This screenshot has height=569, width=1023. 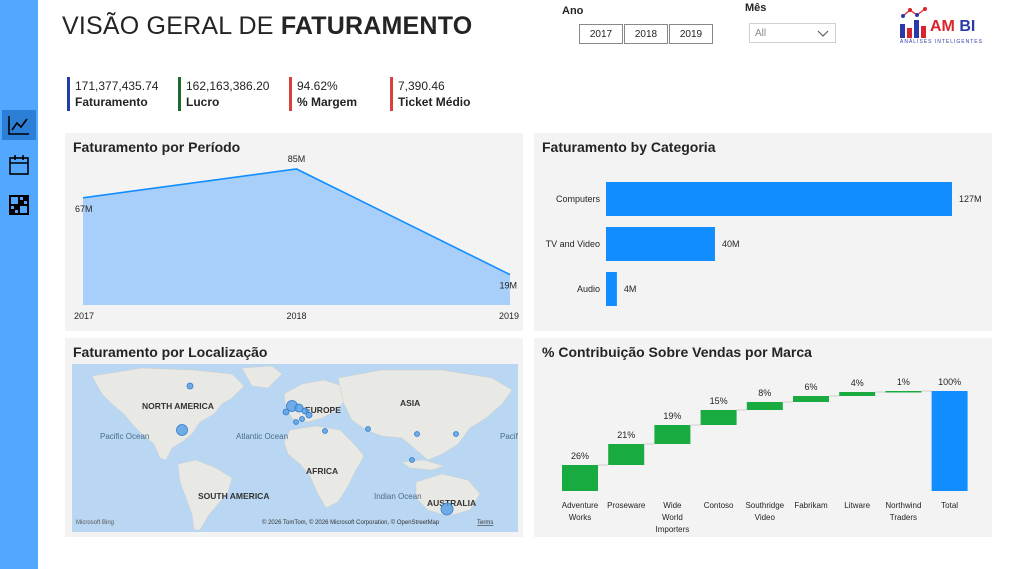 What do you see at coordinates (398, 496) in the screenshot?
I see `label-indian-ocean: Indian Ocean` at bounding box center [398, 496].